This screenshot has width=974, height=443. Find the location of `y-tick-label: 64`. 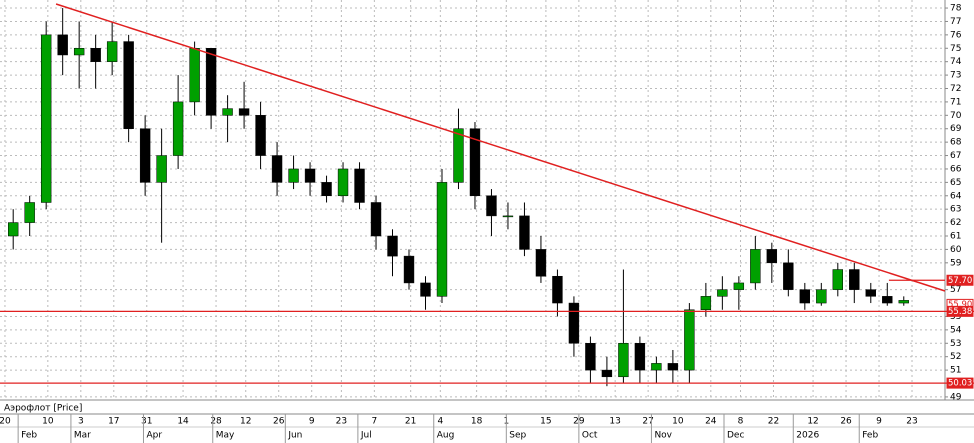

y-tick-label: 64 is located at coordinates (956, 196).